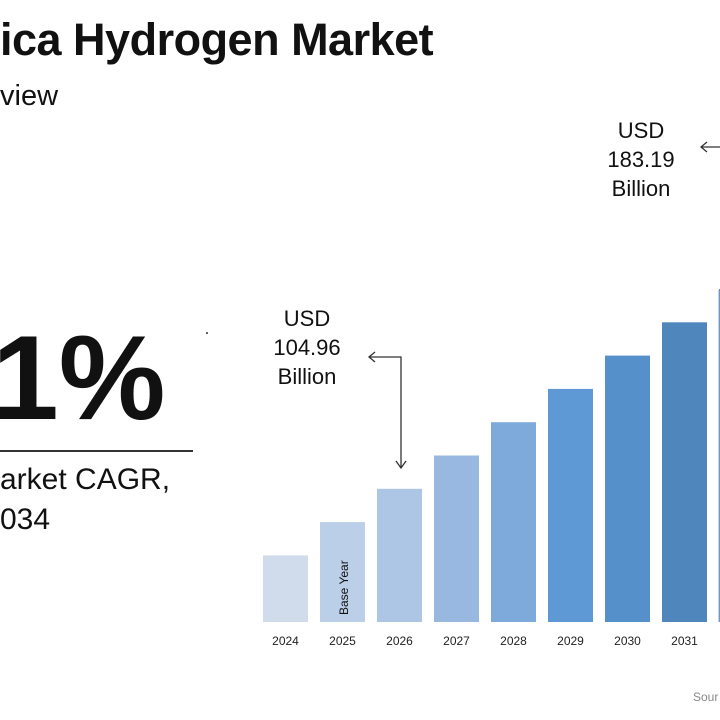  I want to click on cagr-label-line1: arket CAGR,, so click(85, 479).